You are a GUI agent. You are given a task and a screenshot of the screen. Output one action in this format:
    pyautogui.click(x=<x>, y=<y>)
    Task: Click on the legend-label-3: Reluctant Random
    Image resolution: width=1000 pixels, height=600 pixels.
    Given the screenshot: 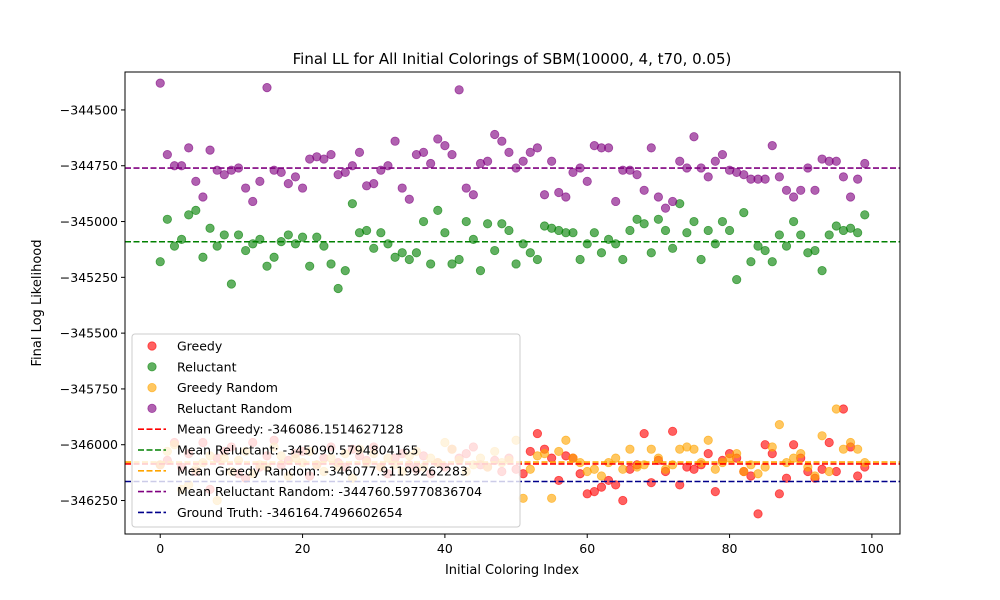 What is the action you would take?
    pyautogui.click(x=234, y=408)
    